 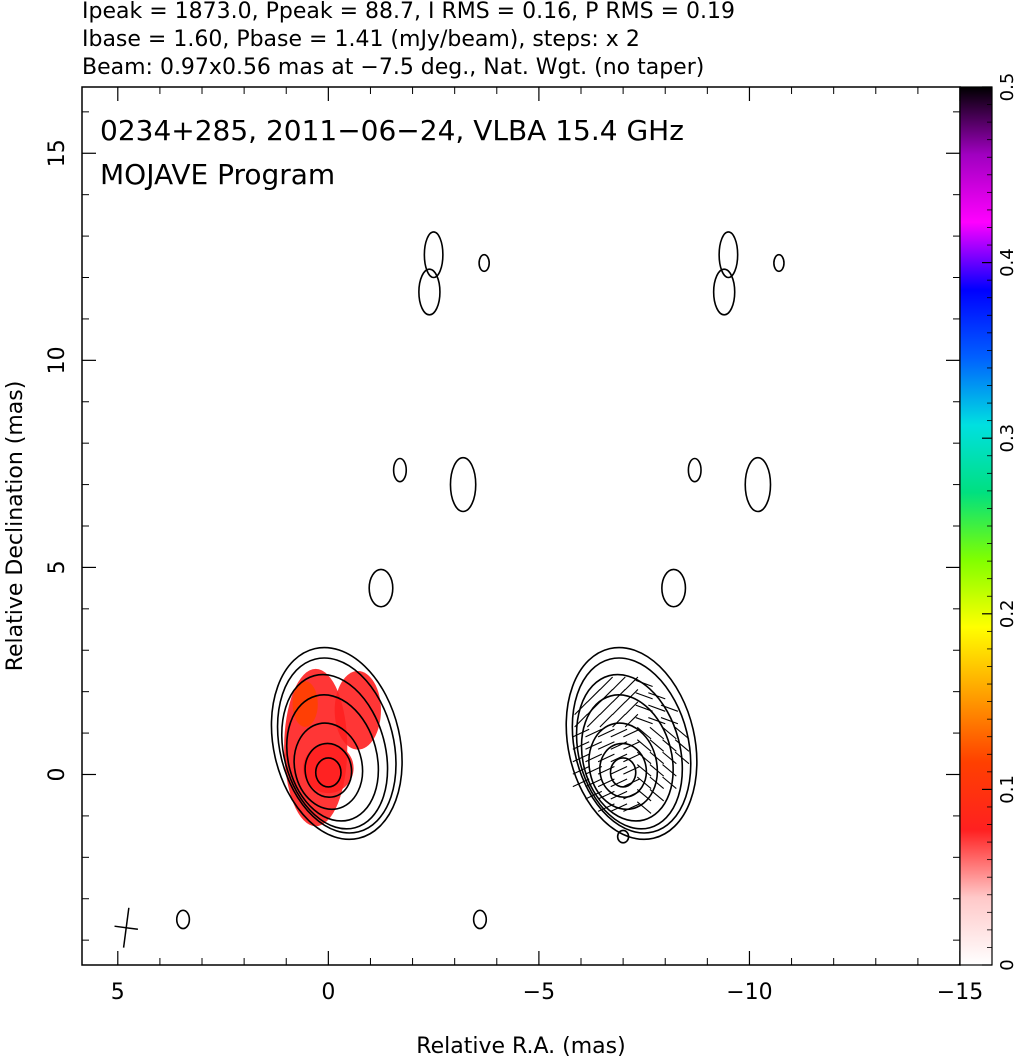 I want to click on contour-panel1-level5, so click(x=631, y=745).